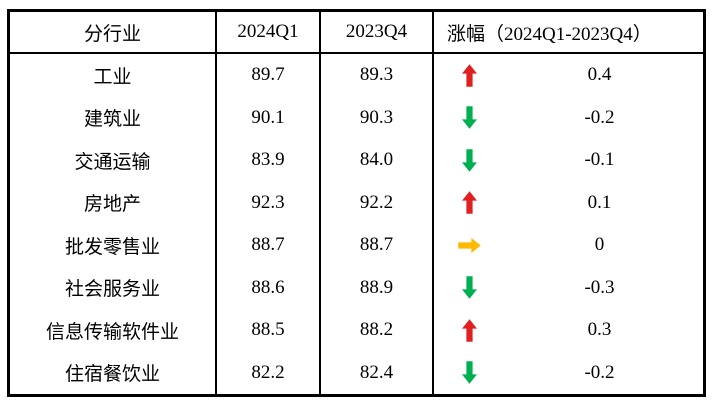 This screenshot has height=405, width=713. What do you see at coordinates (549, 34) in the screenshot?
I see `header-change: 涨幅（2024Q1-2023Q4）` at bounding box center [549, 34].